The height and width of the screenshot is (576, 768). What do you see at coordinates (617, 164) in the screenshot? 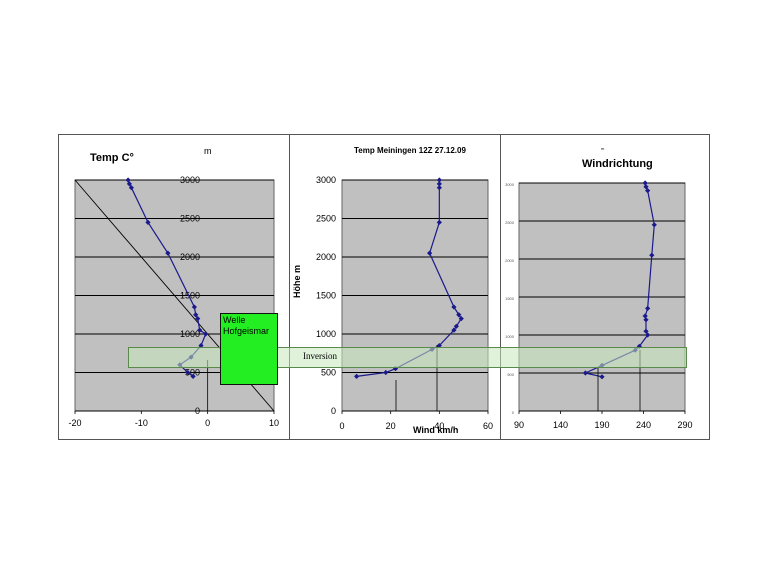
I see `direction-chart-title: Windrichtung` at bounding box center [617, 164].